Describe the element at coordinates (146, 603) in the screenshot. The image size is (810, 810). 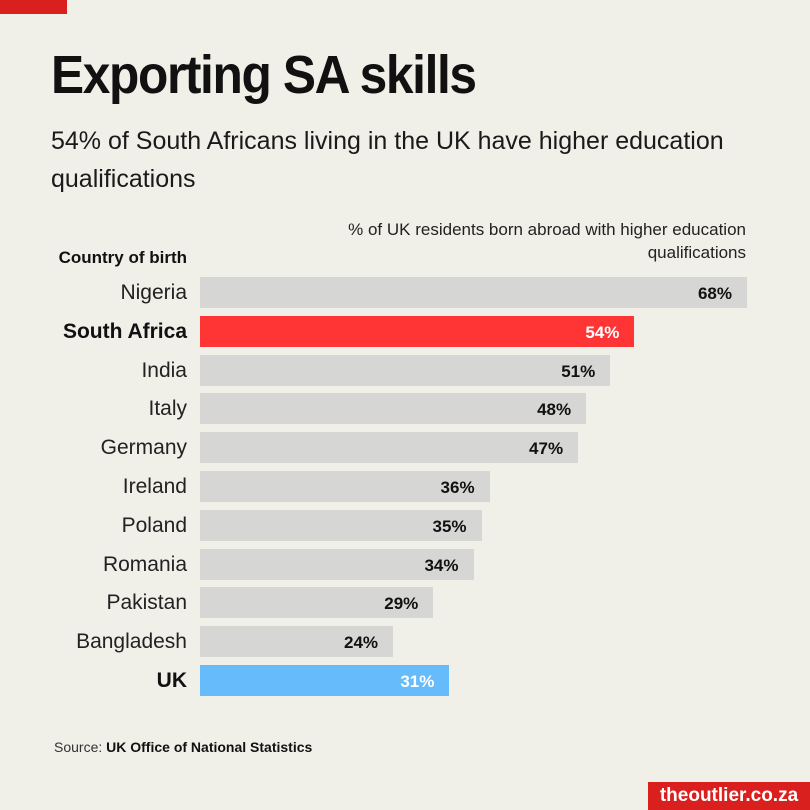
I see `category-label: Pakistan` at that location.